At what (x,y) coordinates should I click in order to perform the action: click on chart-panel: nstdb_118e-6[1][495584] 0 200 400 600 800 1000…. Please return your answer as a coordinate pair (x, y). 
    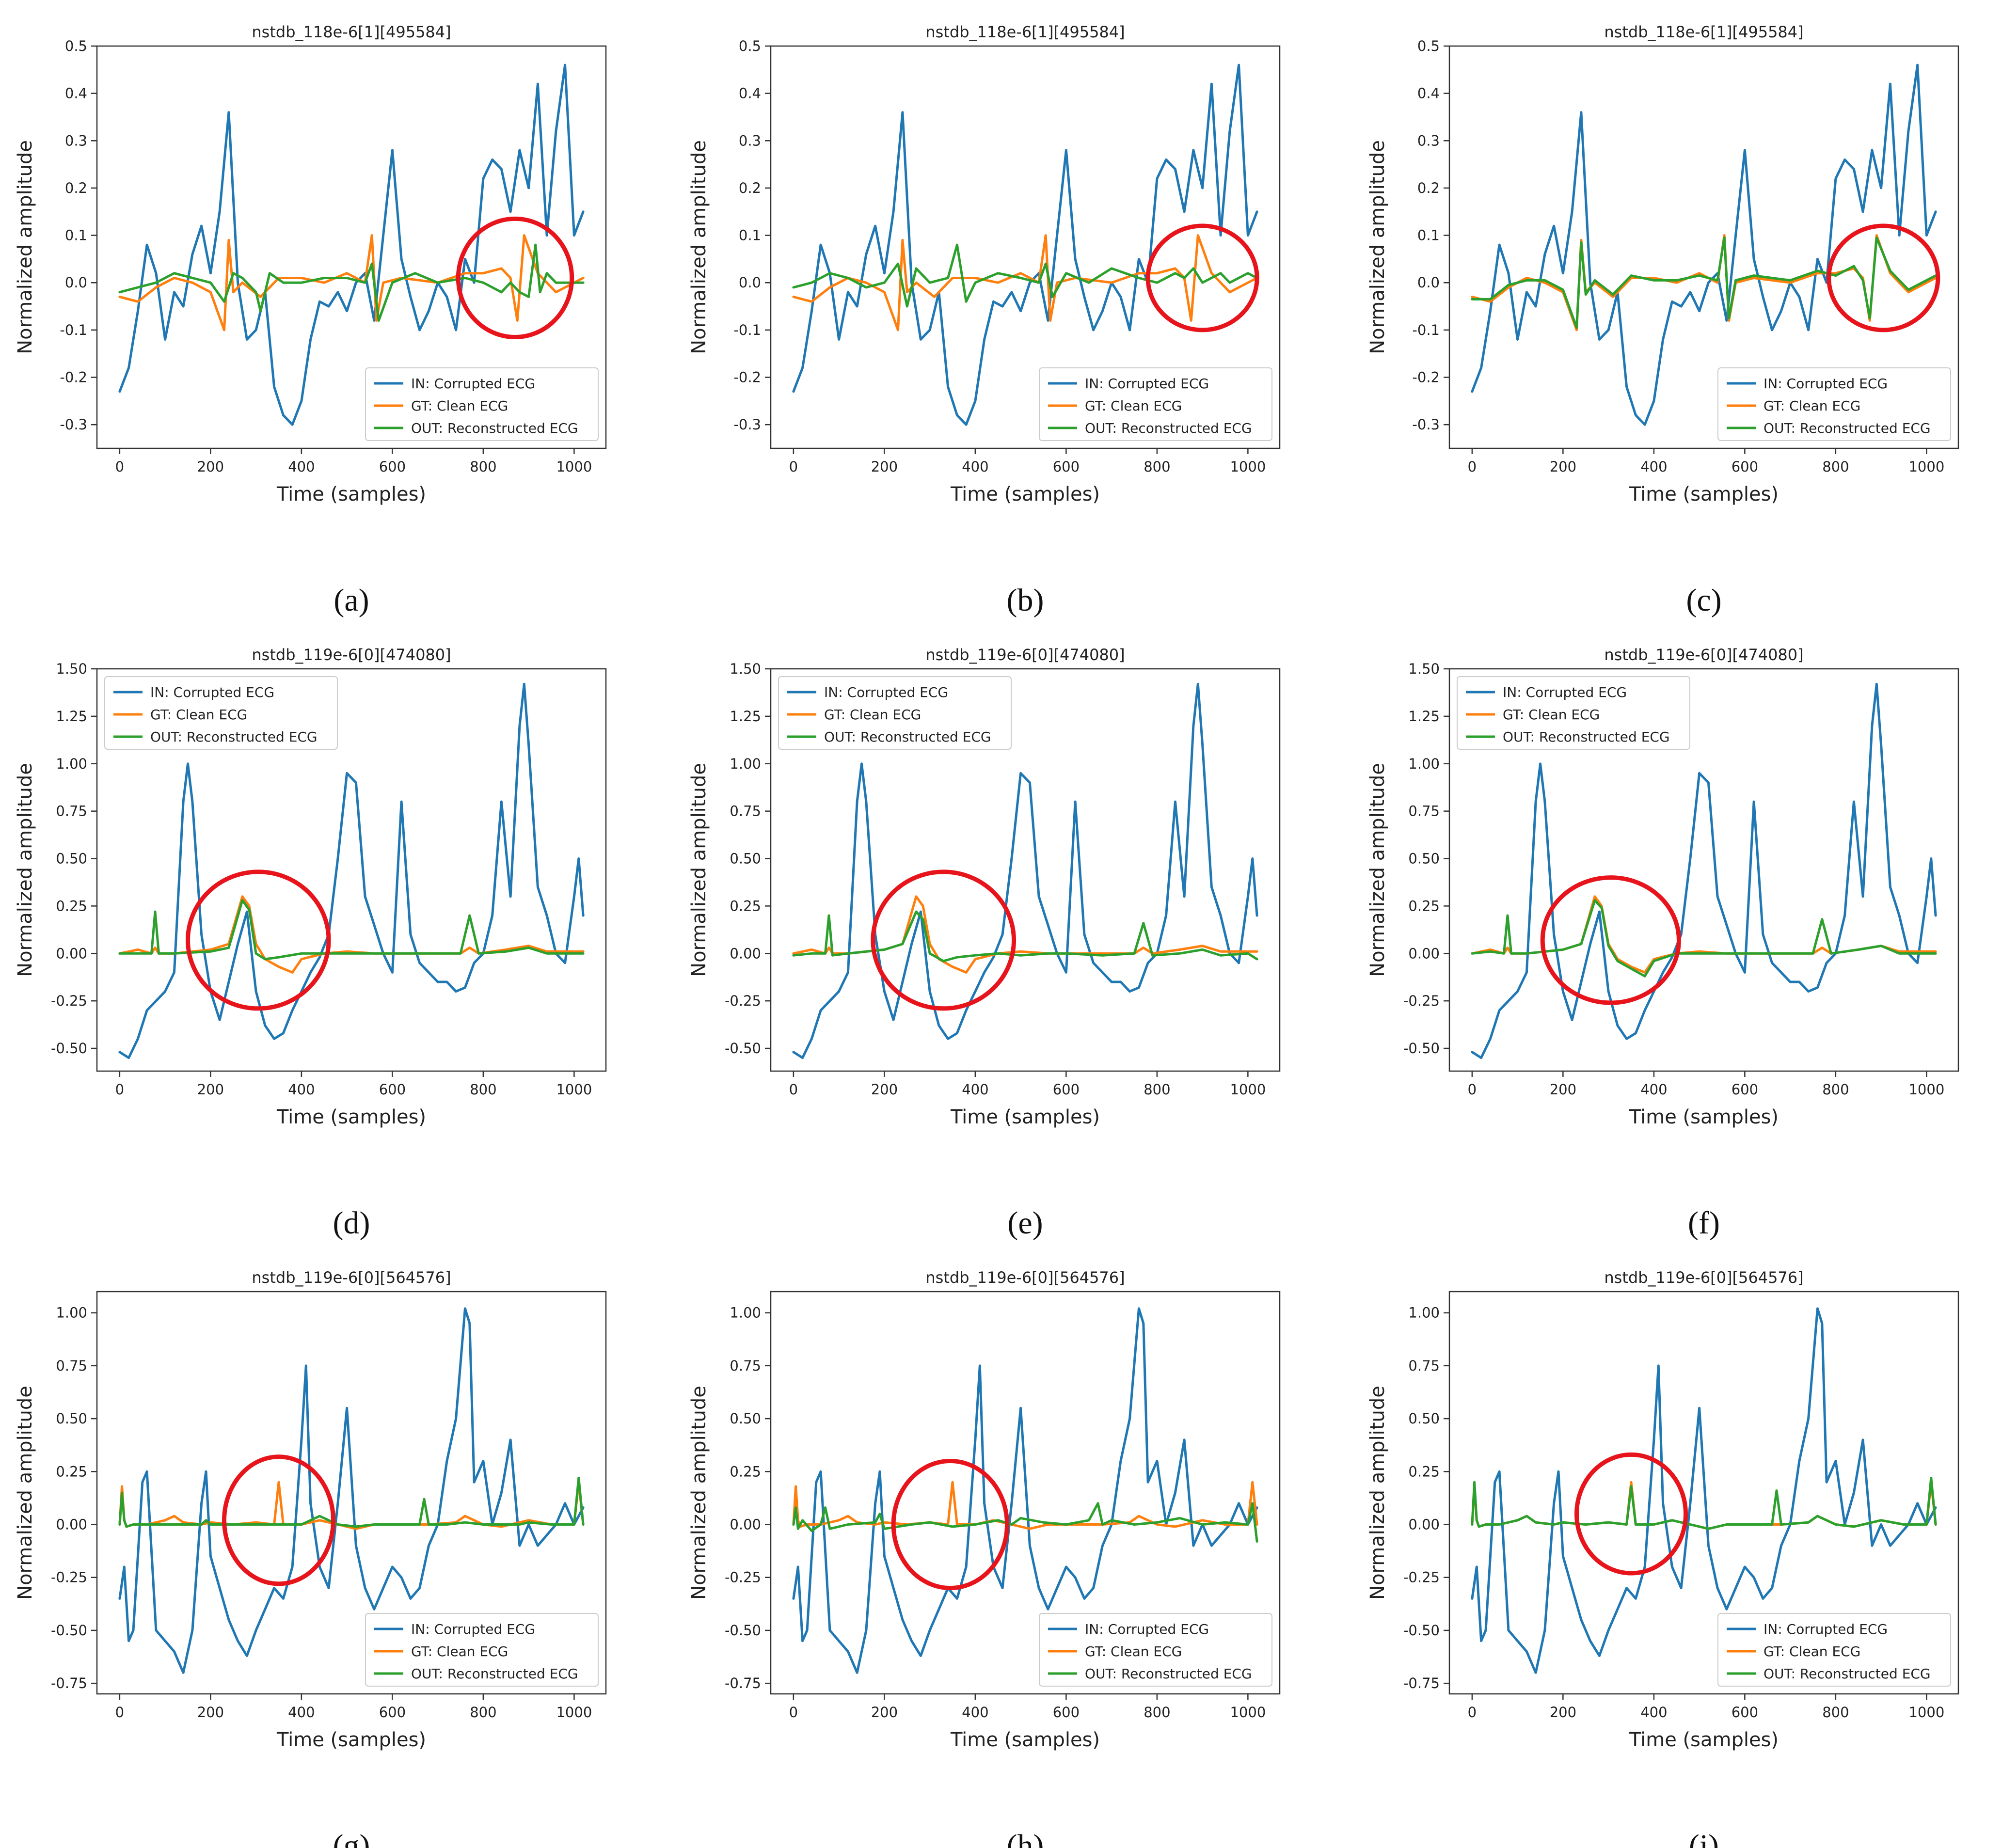
    Looking at the image, I should click on (984, 320).